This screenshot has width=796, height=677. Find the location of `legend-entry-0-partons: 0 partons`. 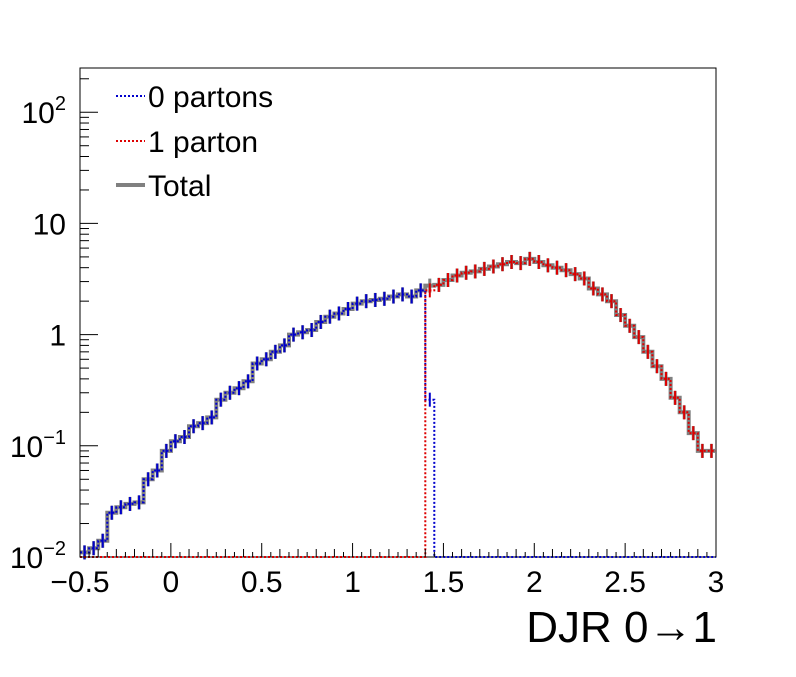

legend-entry-0-partons: 0 partons is located at coordinates (194, 97).